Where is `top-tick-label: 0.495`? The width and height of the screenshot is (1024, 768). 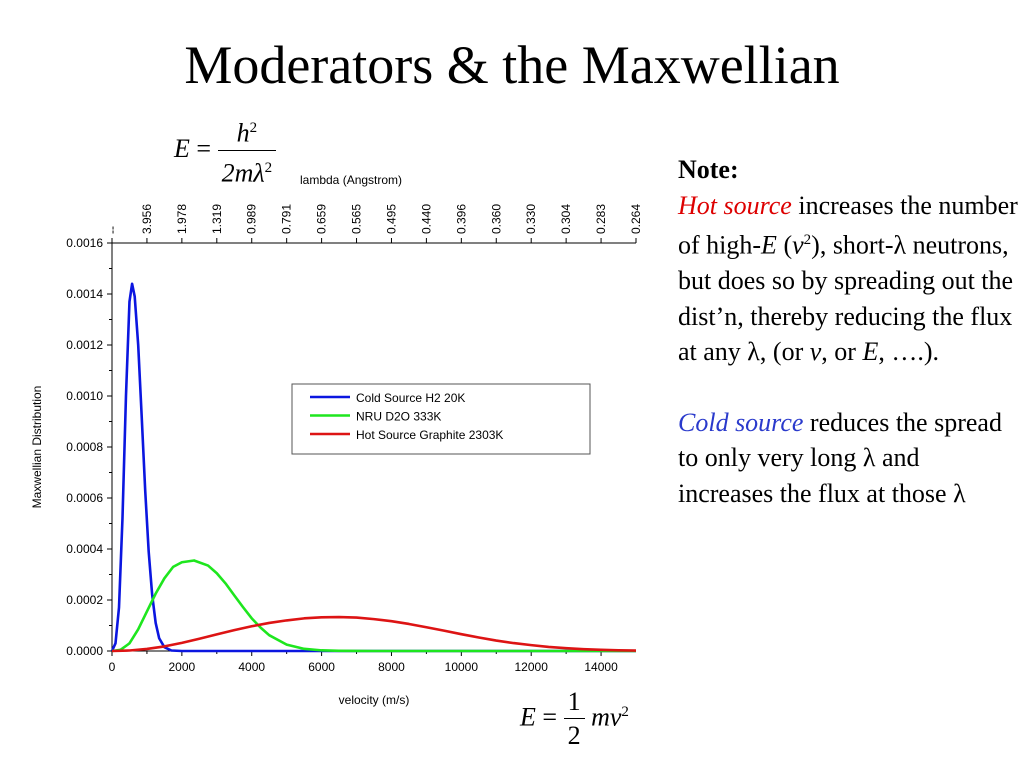
top-tick-label: 0.495 is located at coordinates (391, 219).